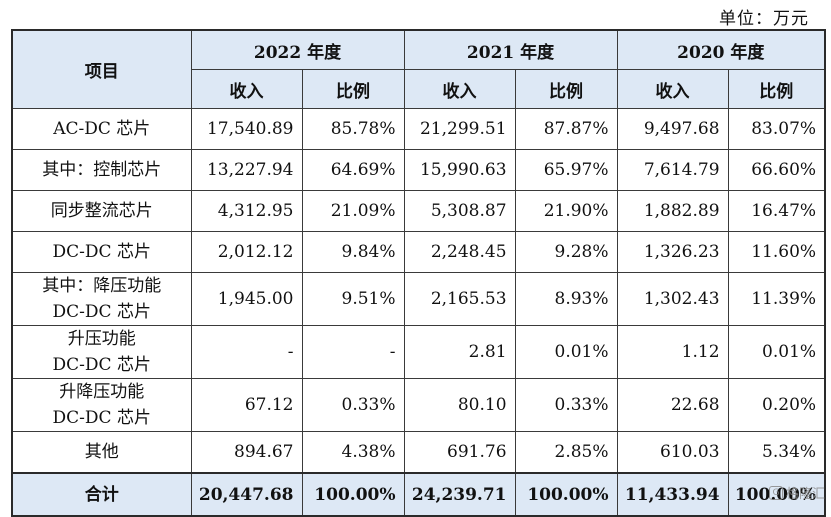  Describe the element at coordinates (353, 129) in the screenshot. I see `ratio-cell: 85.78%` at that location.